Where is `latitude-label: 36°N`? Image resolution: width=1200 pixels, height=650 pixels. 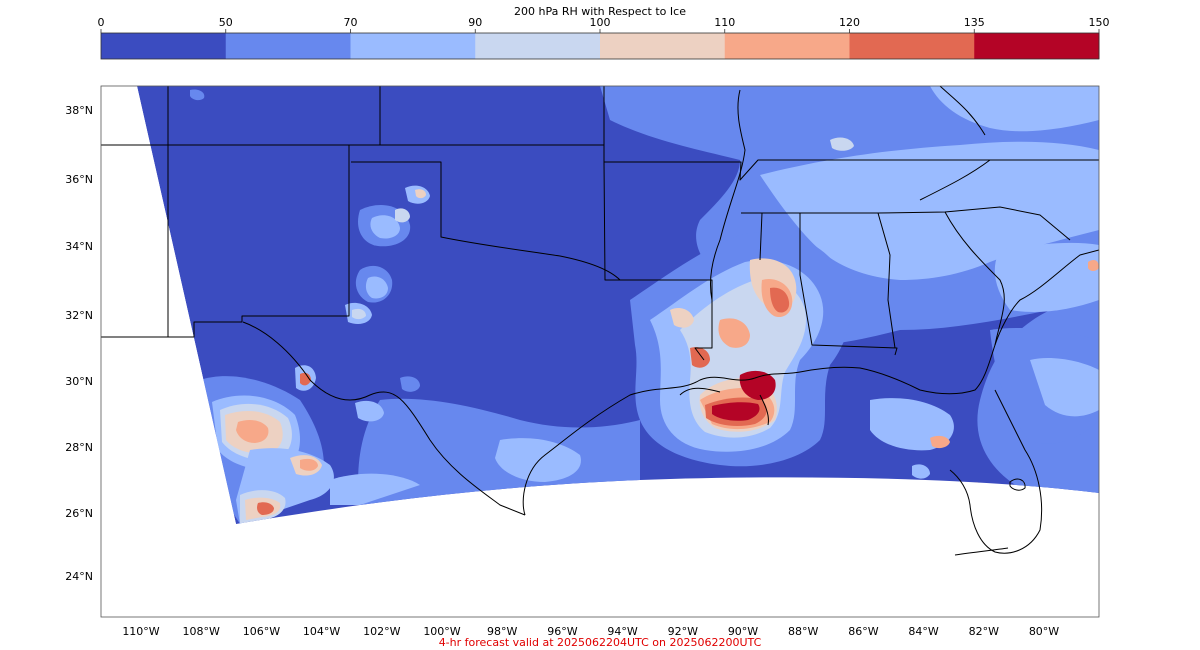
latitude-label: 36°N is located at coordinates (79, 179).